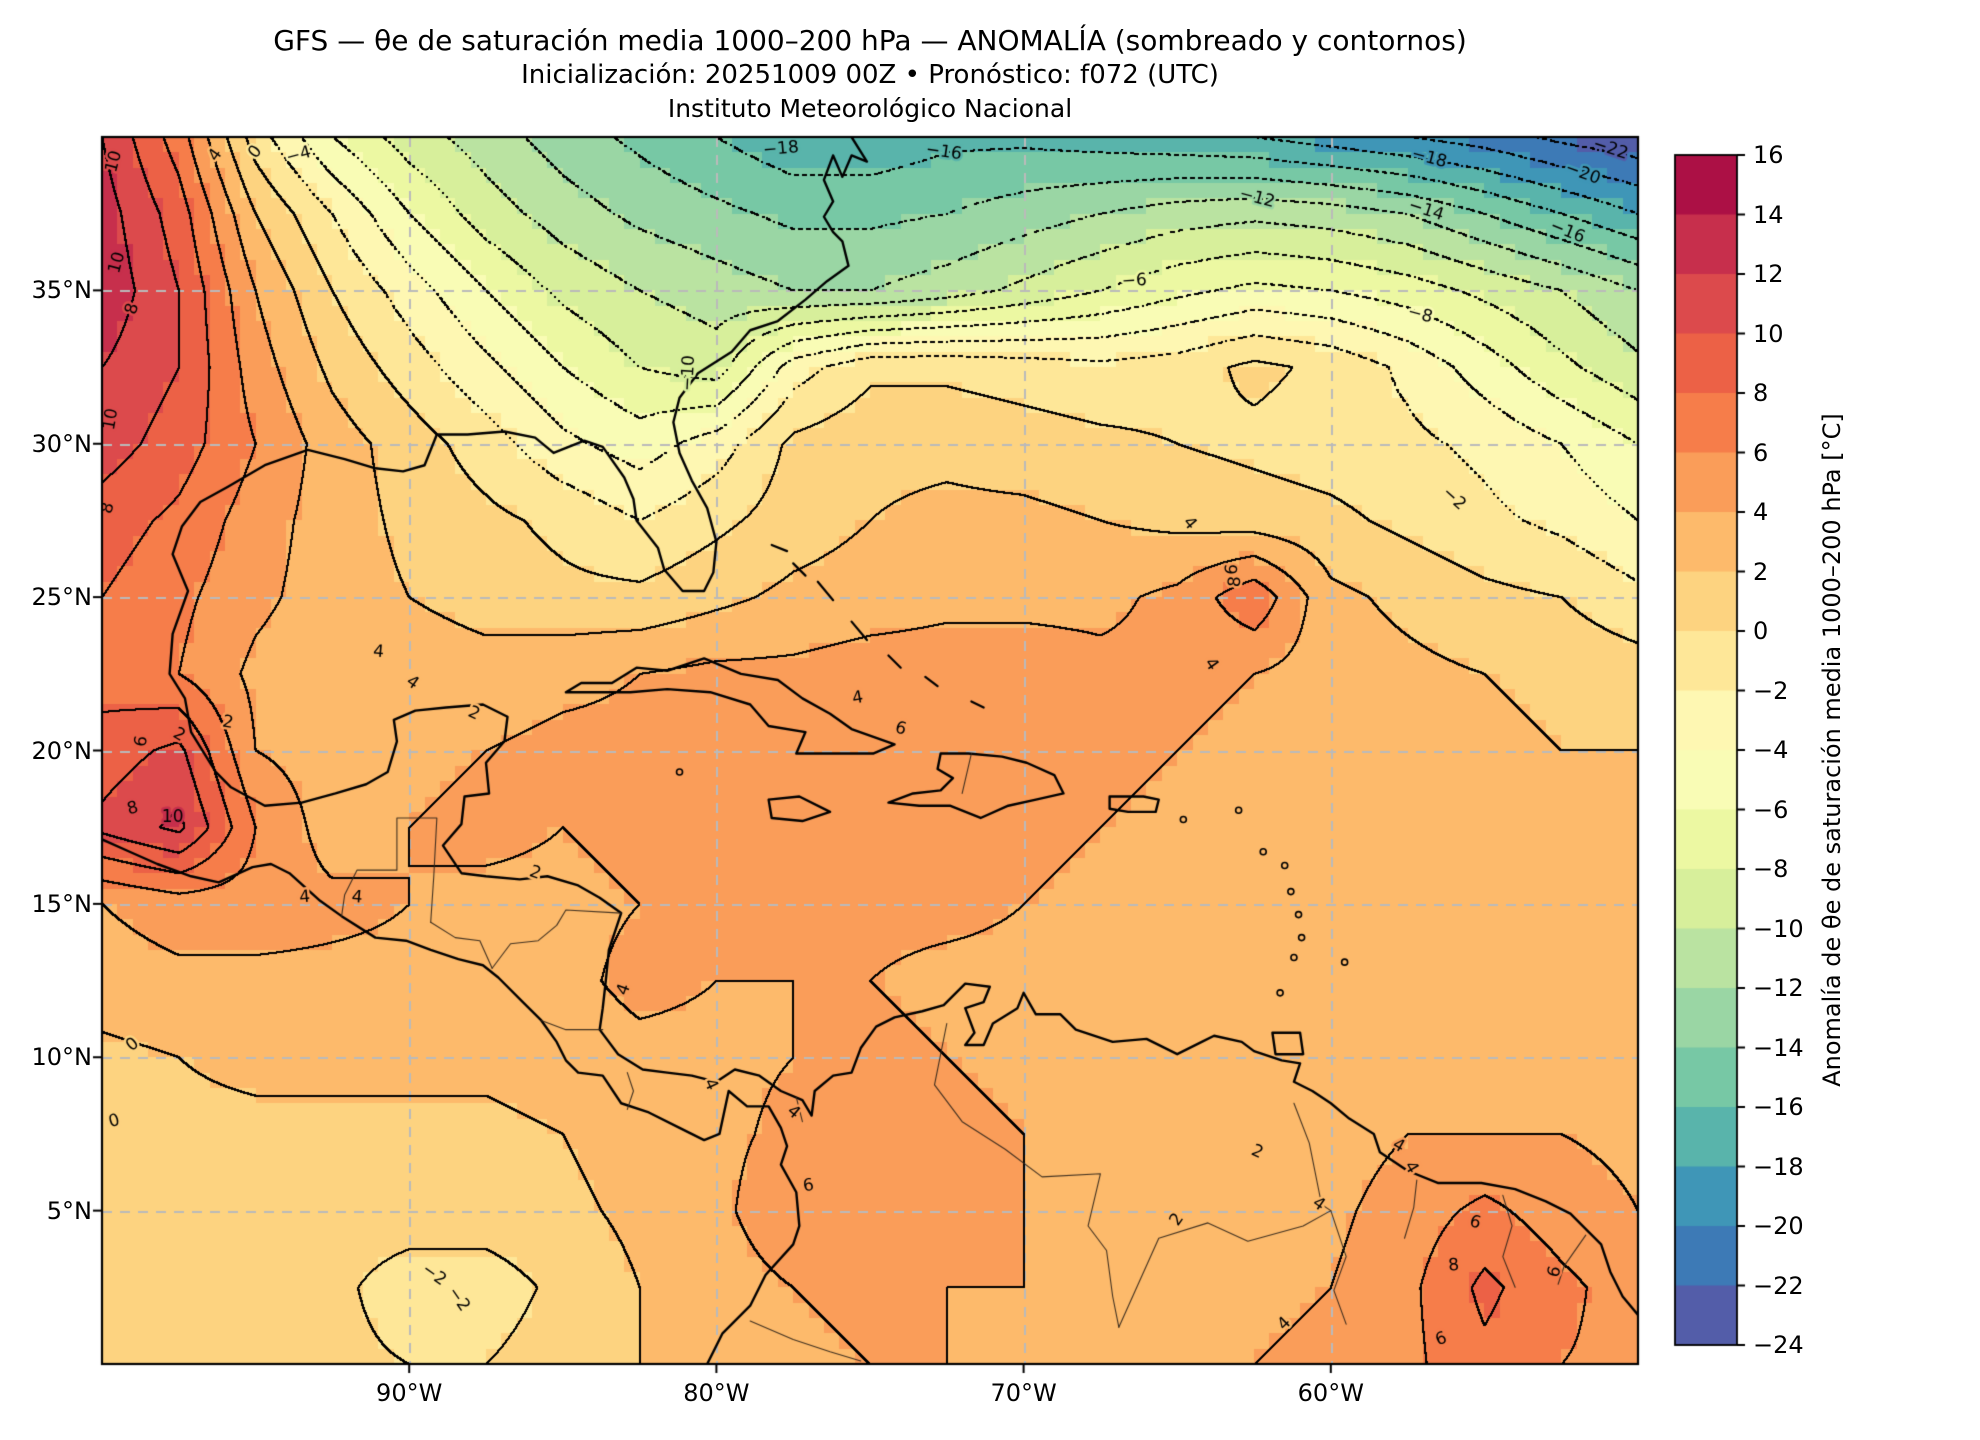  Describe the element at coordinates (1778, 1166) in the screenshot. I see `colorbar-tick-label-17: −18` at that location.